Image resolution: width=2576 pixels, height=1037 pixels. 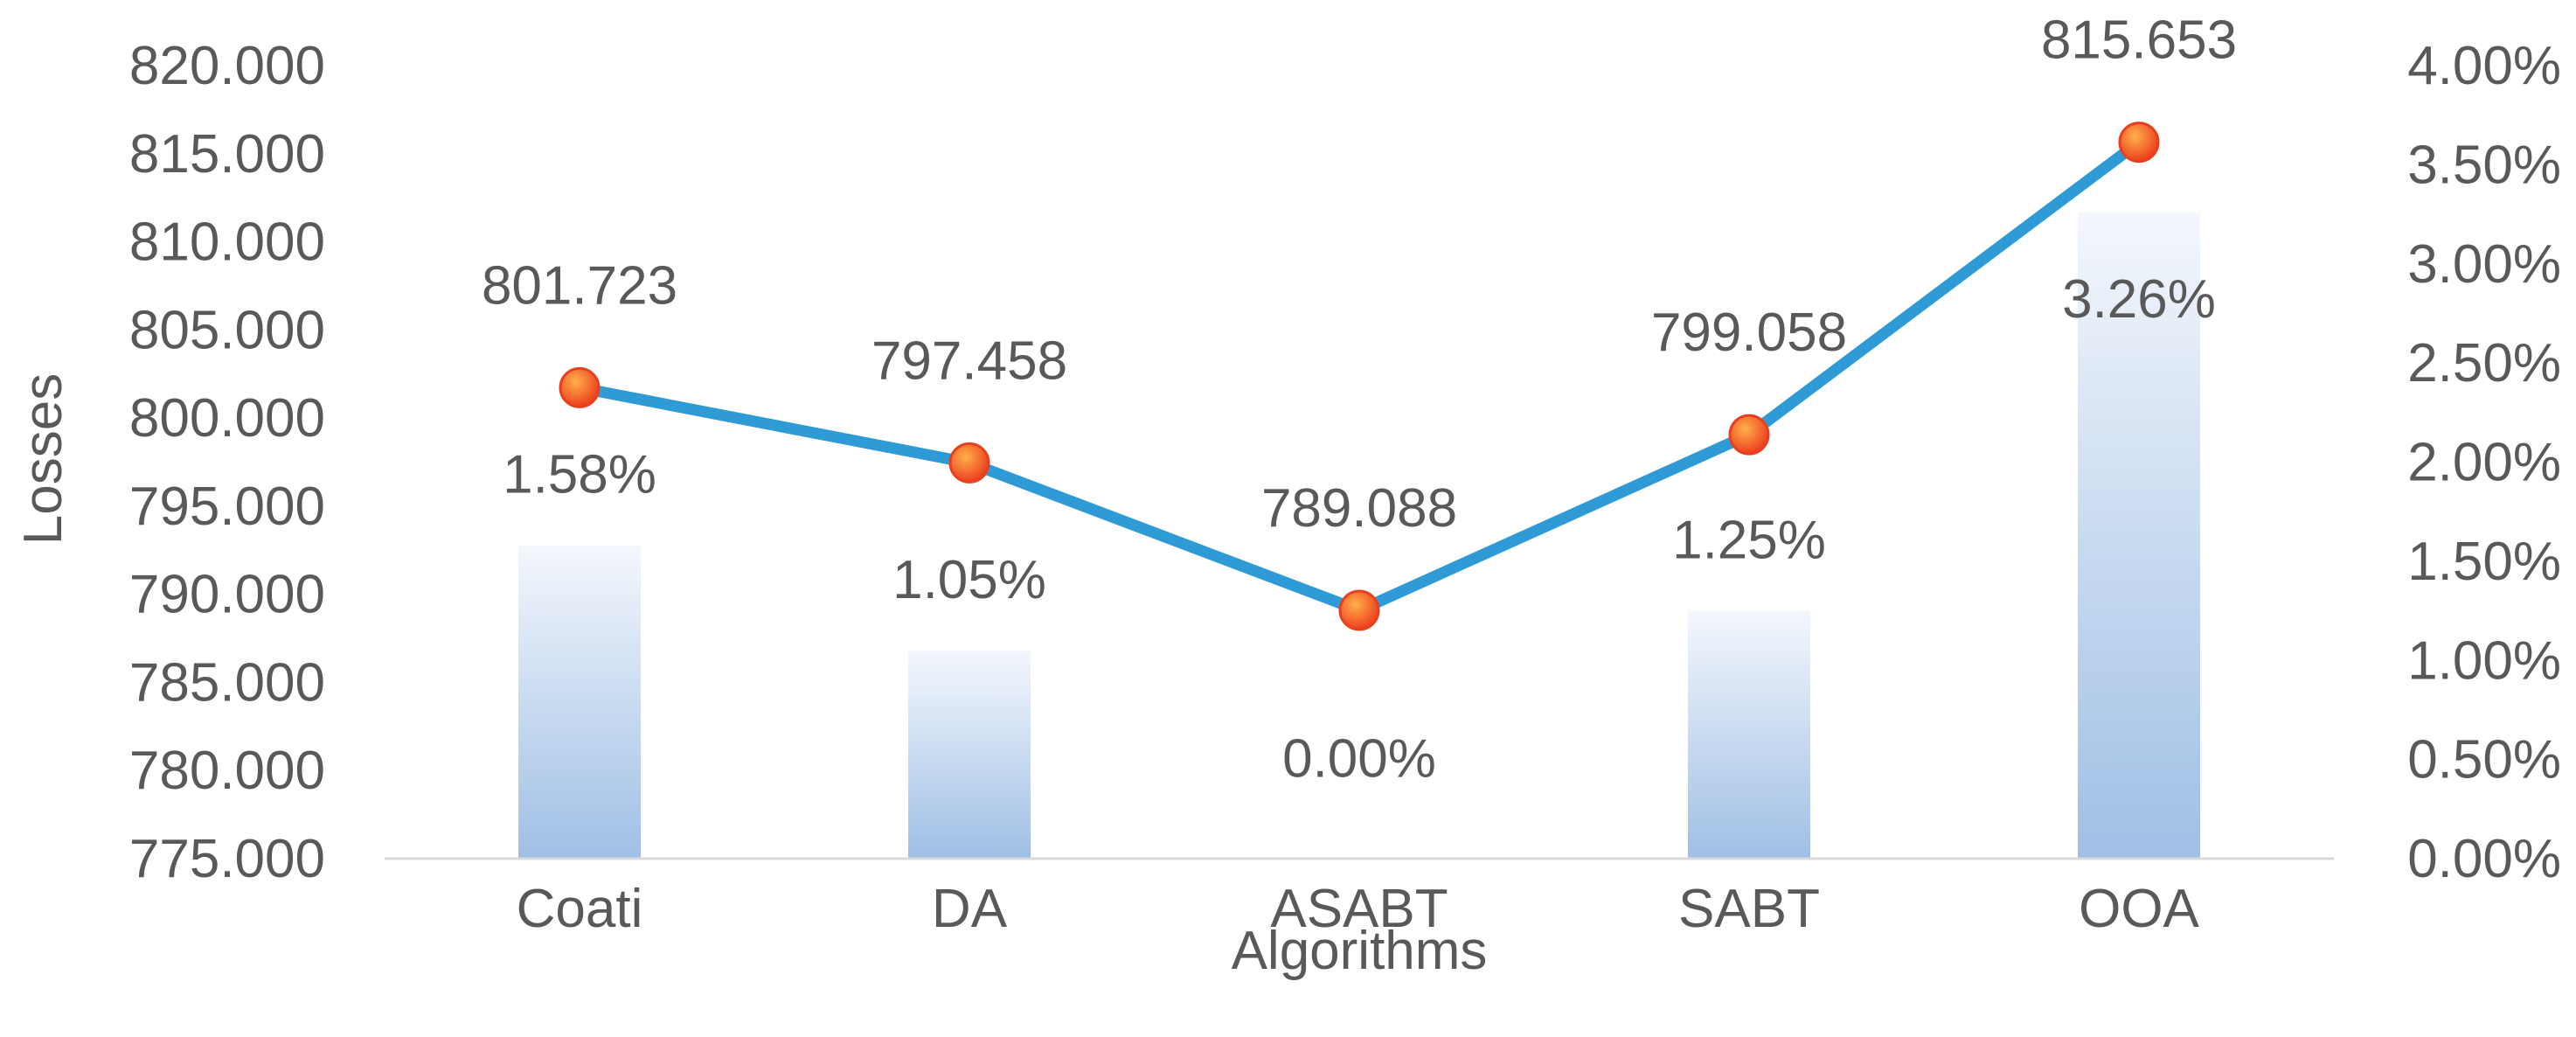 I want to click on bar-value-label: 1.05%, so click(x=969, y=580).